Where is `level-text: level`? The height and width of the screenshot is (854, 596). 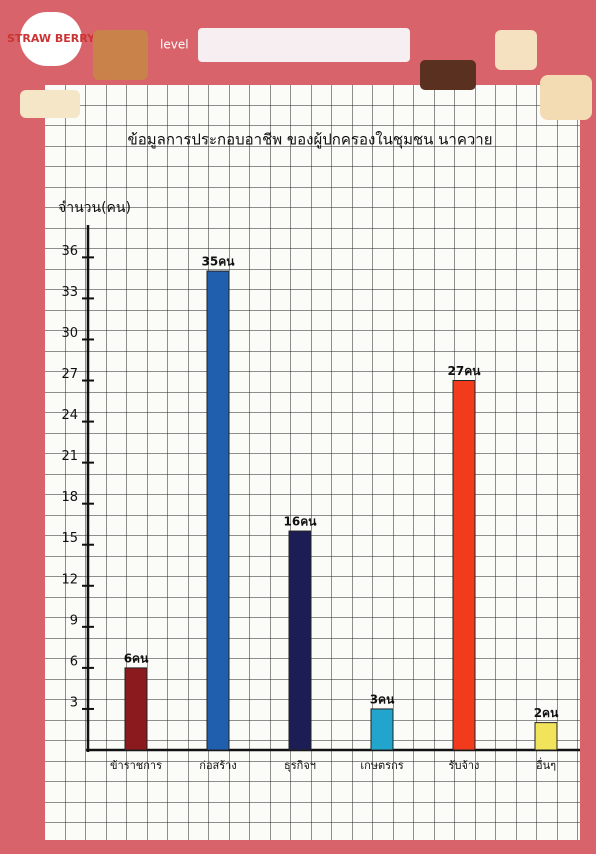 level-text: level is located at coordinates (174, 45).